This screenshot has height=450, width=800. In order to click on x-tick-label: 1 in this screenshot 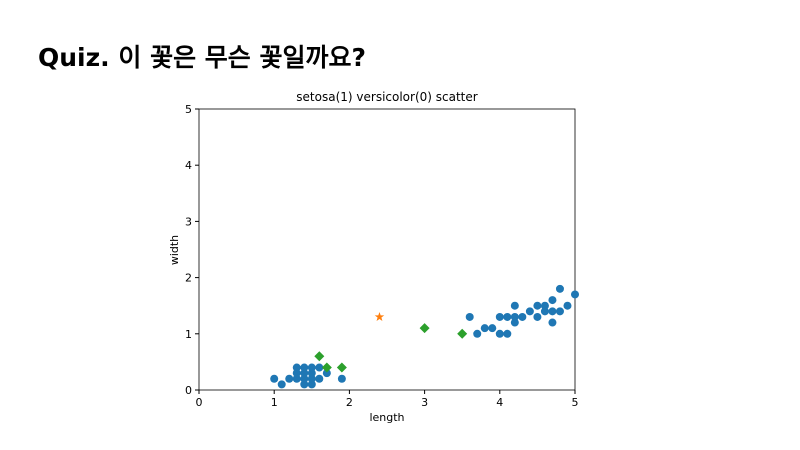, I will do `click(274, 402)`.